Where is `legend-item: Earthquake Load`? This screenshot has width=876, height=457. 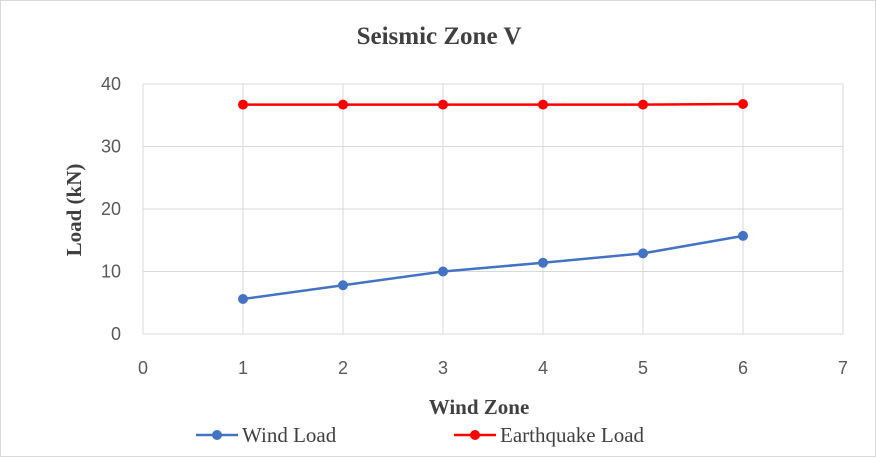
legend-item: Earthquake Load is located at coordinates (549, 435).